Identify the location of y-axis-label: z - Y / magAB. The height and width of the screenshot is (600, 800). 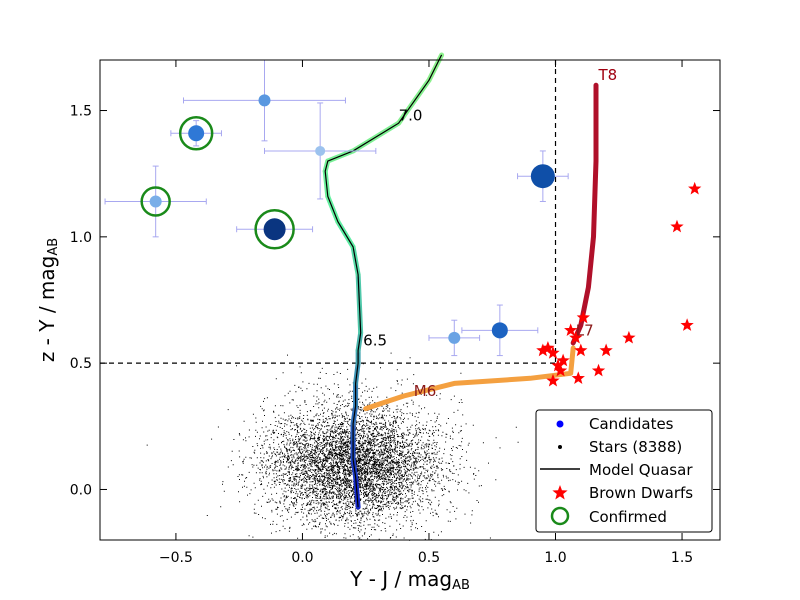
(48, 300).